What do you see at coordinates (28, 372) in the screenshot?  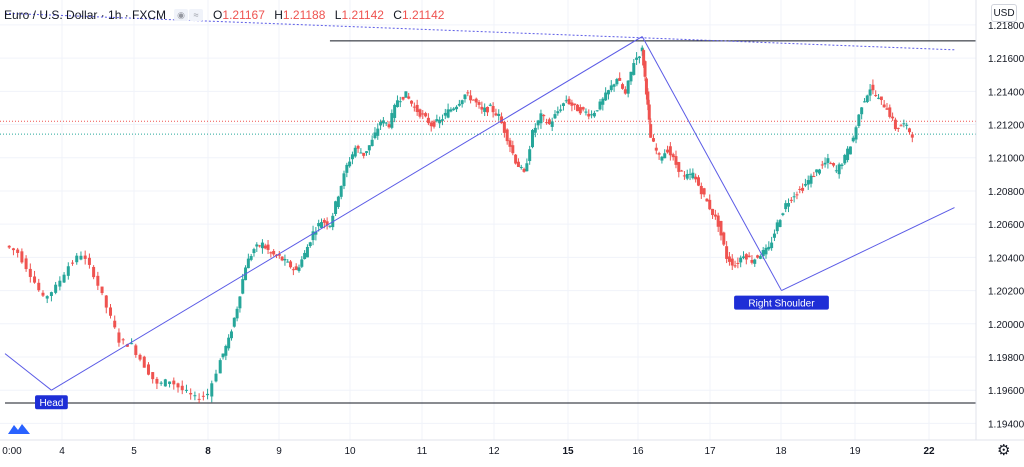 I see `head-left-leg` at bounding box center [28, 372].